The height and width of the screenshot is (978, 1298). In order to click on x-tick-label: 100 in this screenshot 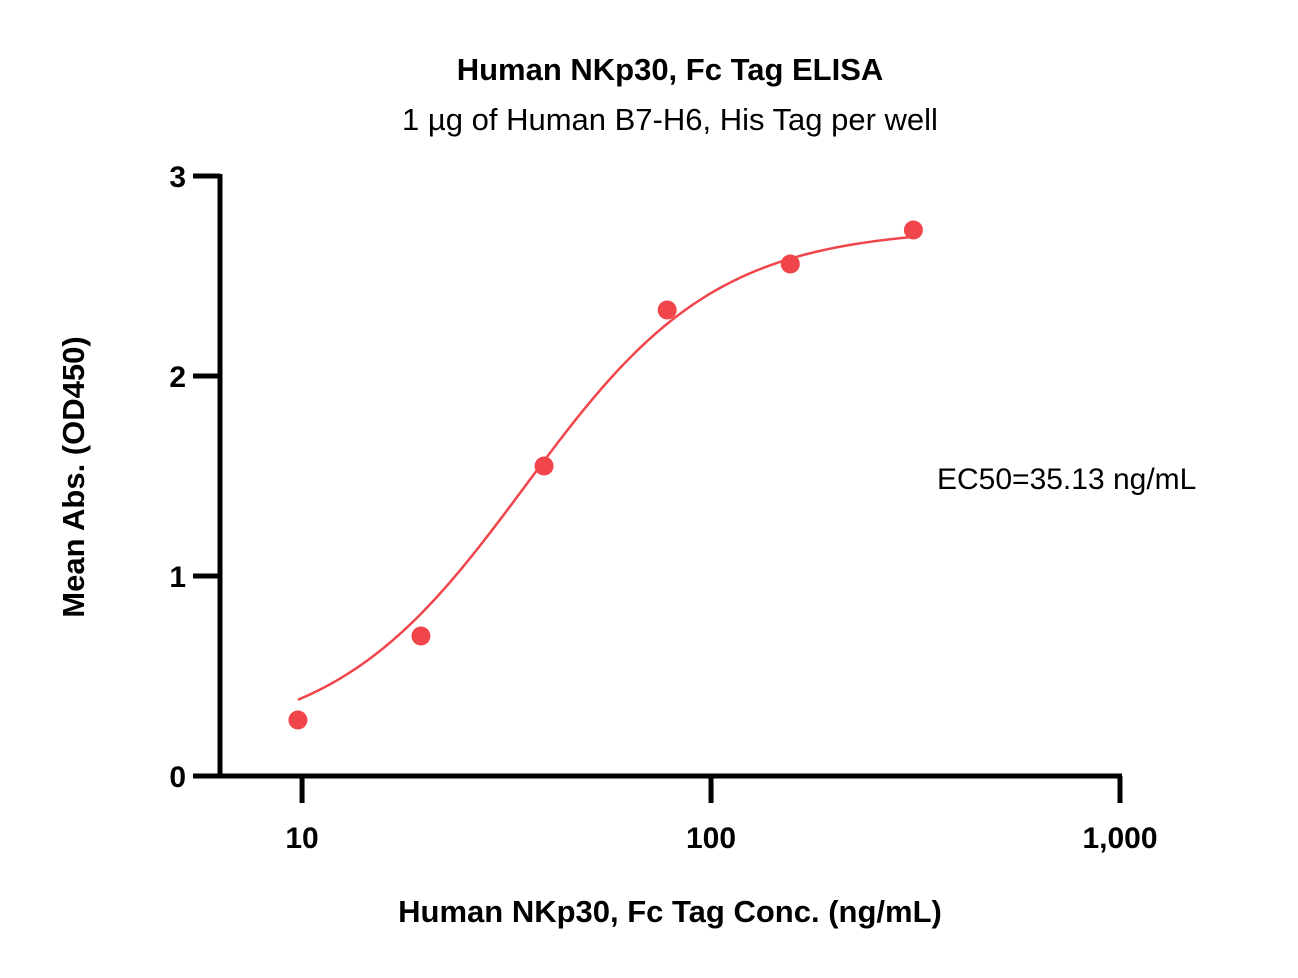, I will do `click(711, 838)`.